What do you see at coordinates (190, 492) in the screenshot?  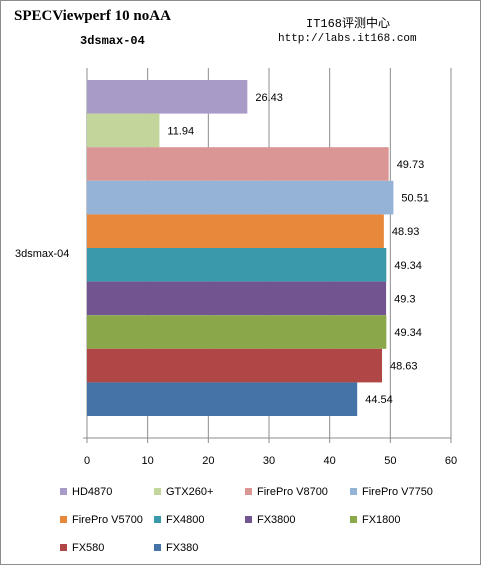 I see `legend-label: GTX260+` at bounding box center [190, 492].